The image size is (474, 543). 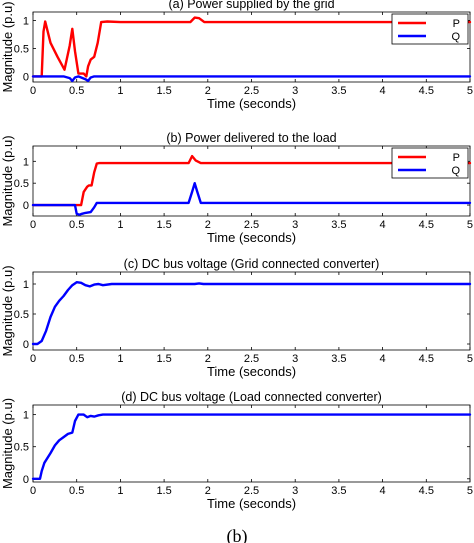 I want to click on chart-3-xtick-label: 5, so click(x=470, y=359).